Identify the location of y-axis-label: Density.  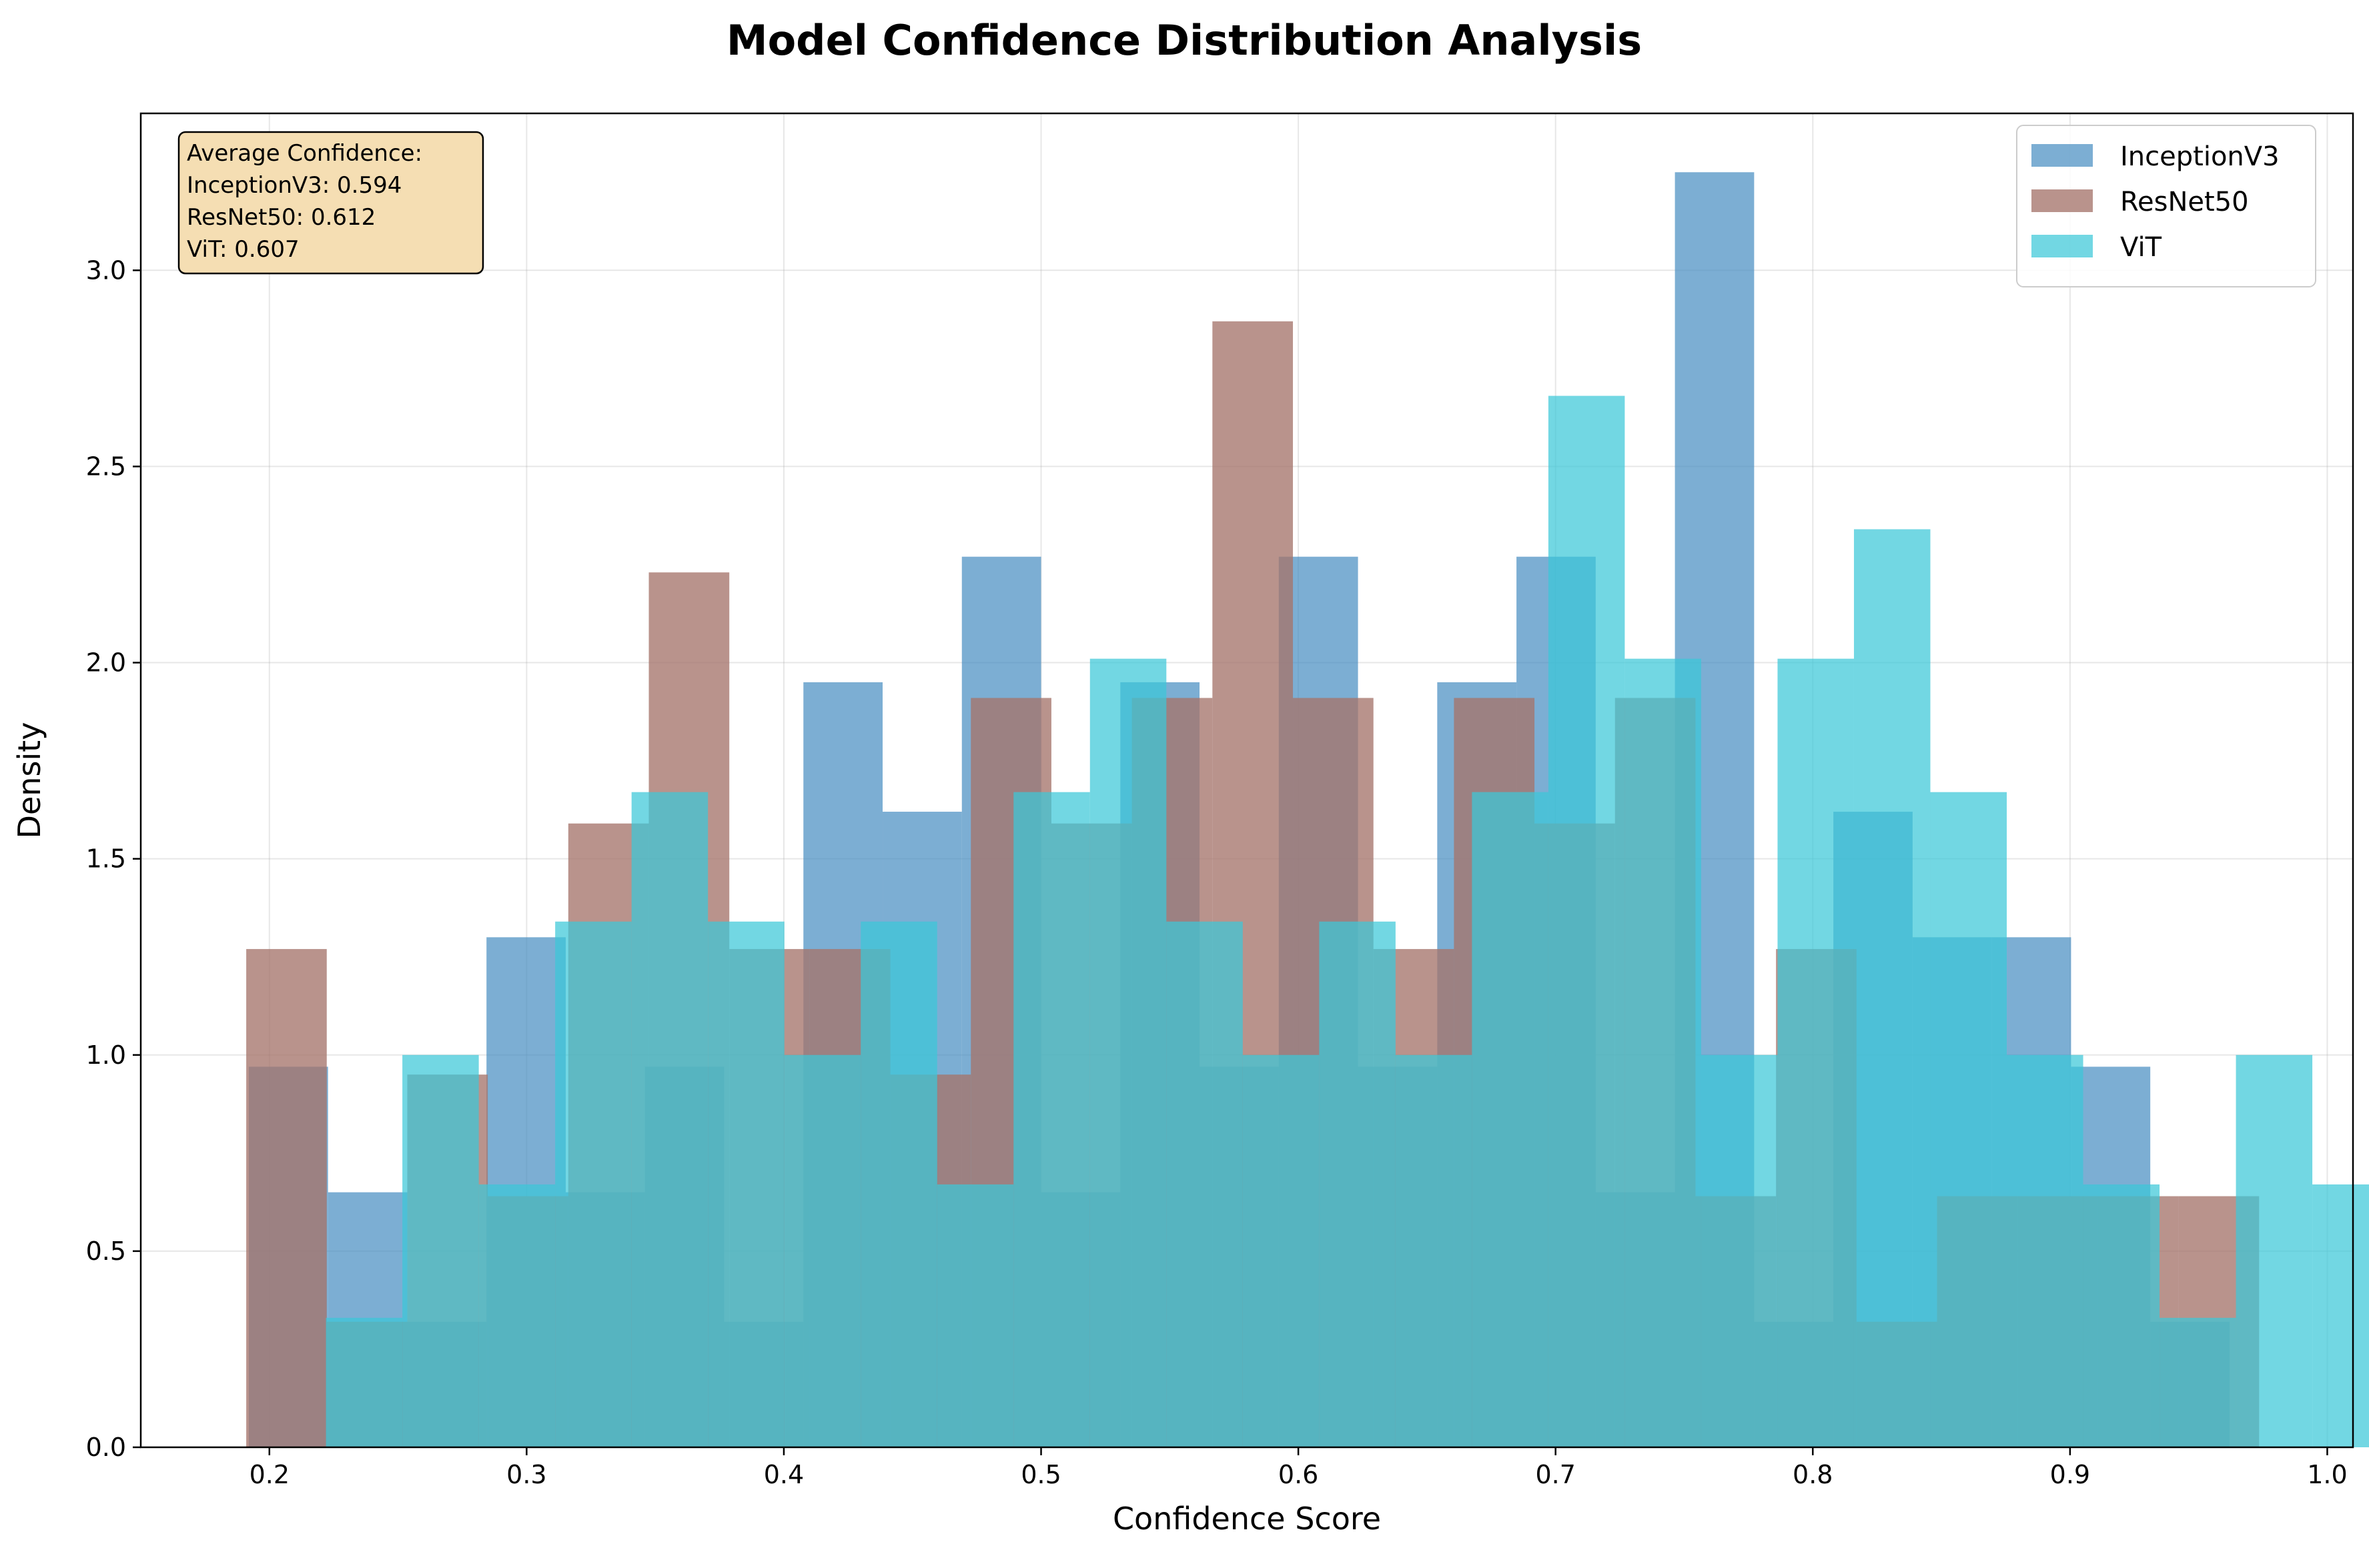
(29, 780).